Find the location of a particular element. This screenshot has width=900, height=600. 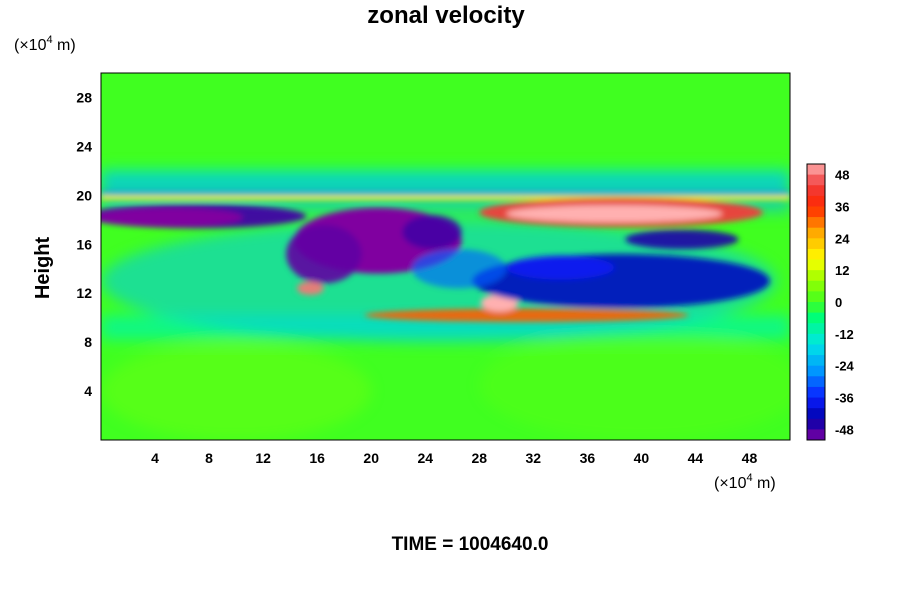

colorbar is located at coordinates (816, 302).